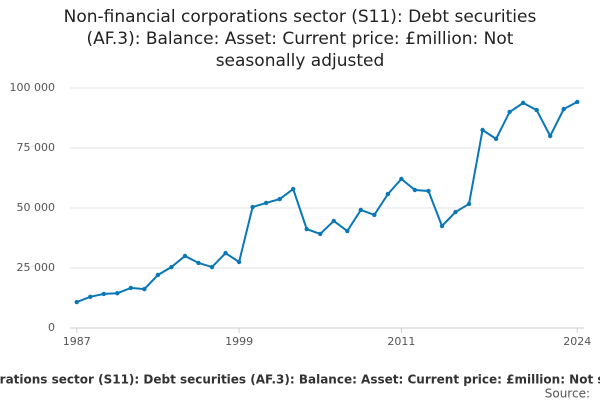 This screenshot has height=400, width=600. I want to click on x-tick-label: 2024, so click(577, 341).